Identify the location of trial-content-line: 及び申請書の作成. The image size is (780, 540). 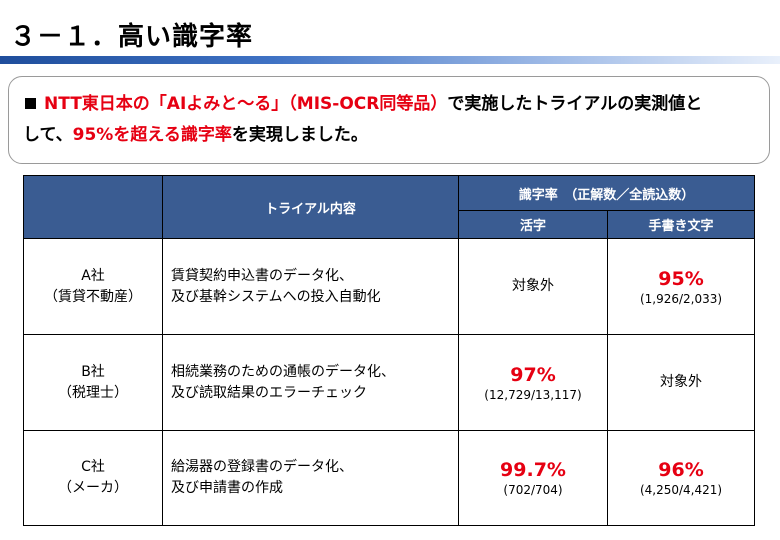
(227, 488).